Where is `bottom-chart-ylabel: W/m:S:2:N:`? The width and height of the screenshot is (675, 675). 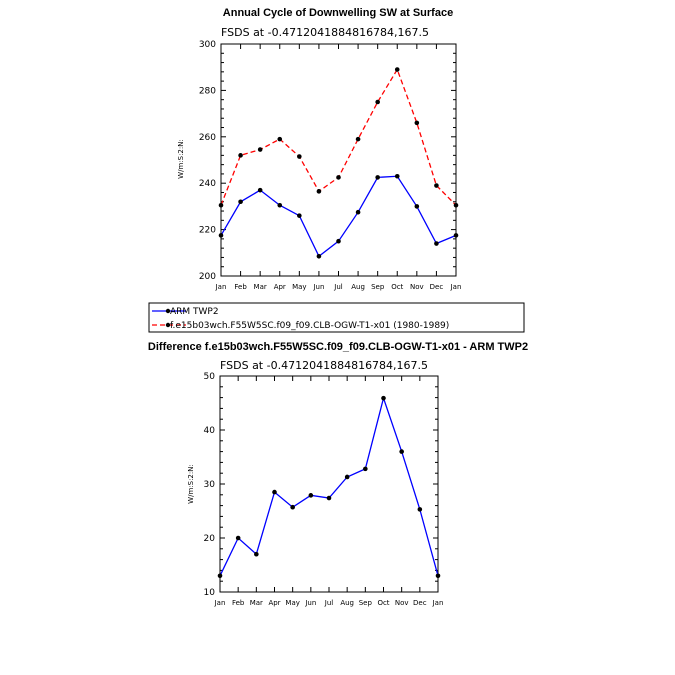 bottom-chart-ylabel: W/m:S:2:N: is located at coordinates (191, 484).